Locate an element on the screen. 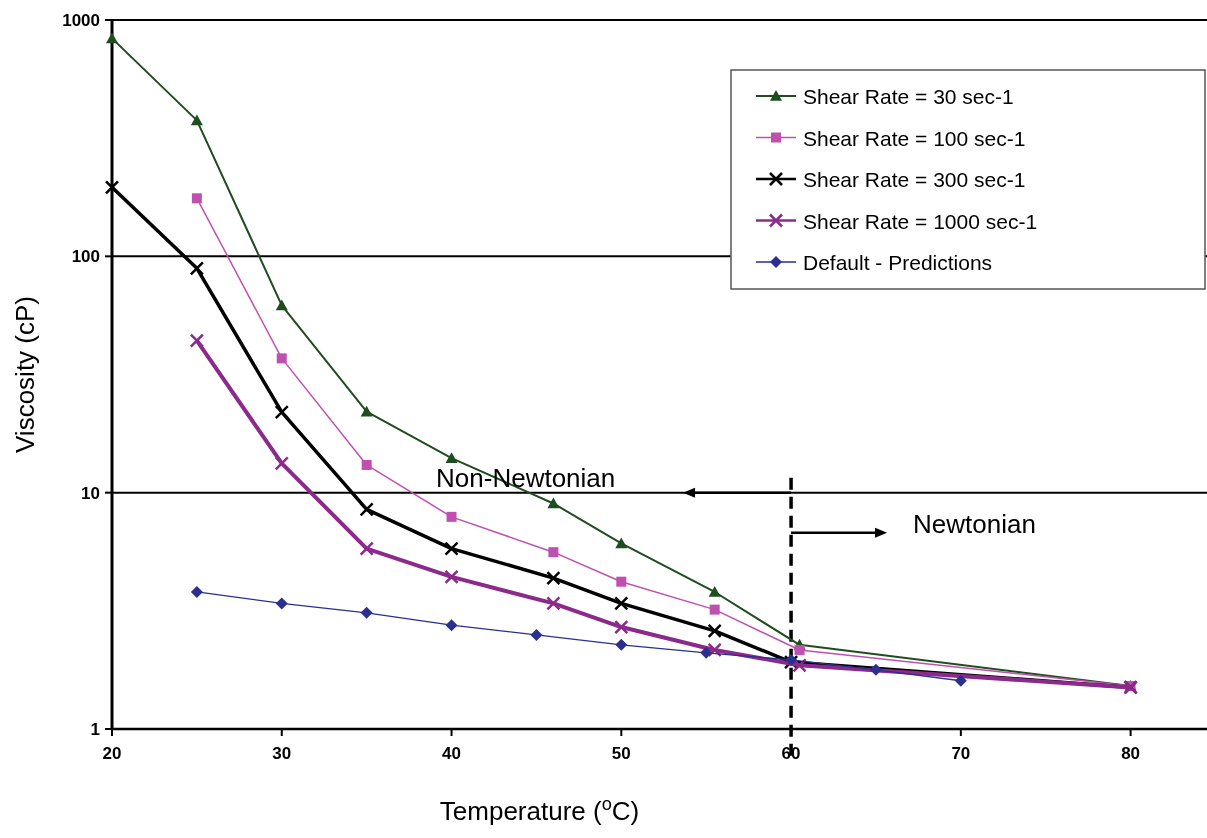  x-tick-label: 40 is located at coordinates (451, 753).